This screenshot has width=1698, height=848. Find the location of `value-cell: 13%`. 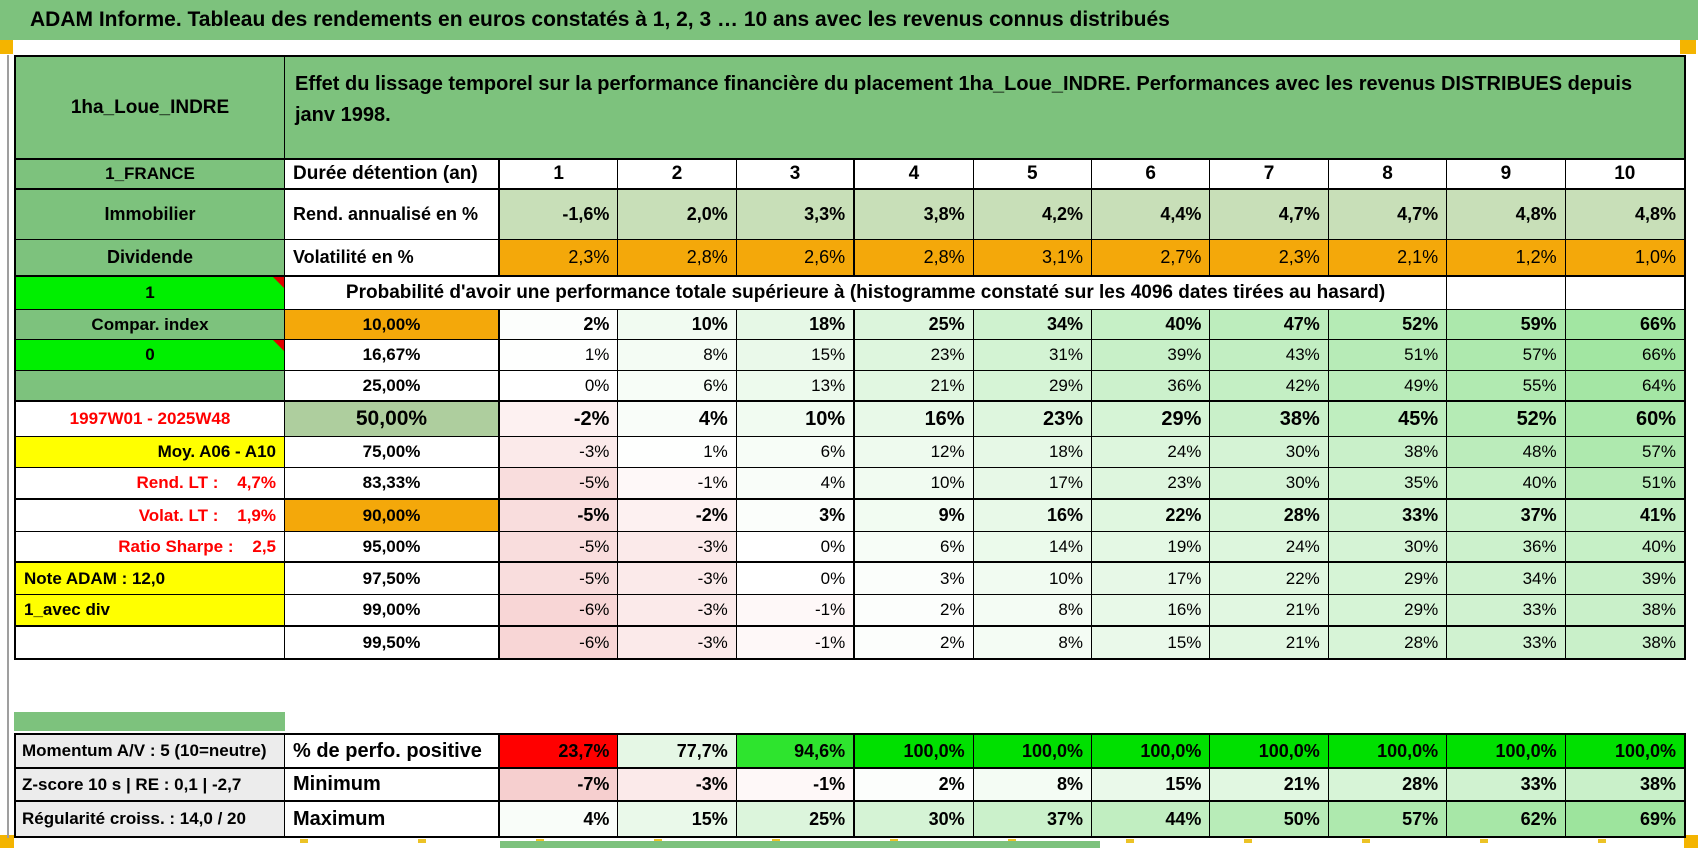

value-cell: 13% is located at coordinates (796, 386).